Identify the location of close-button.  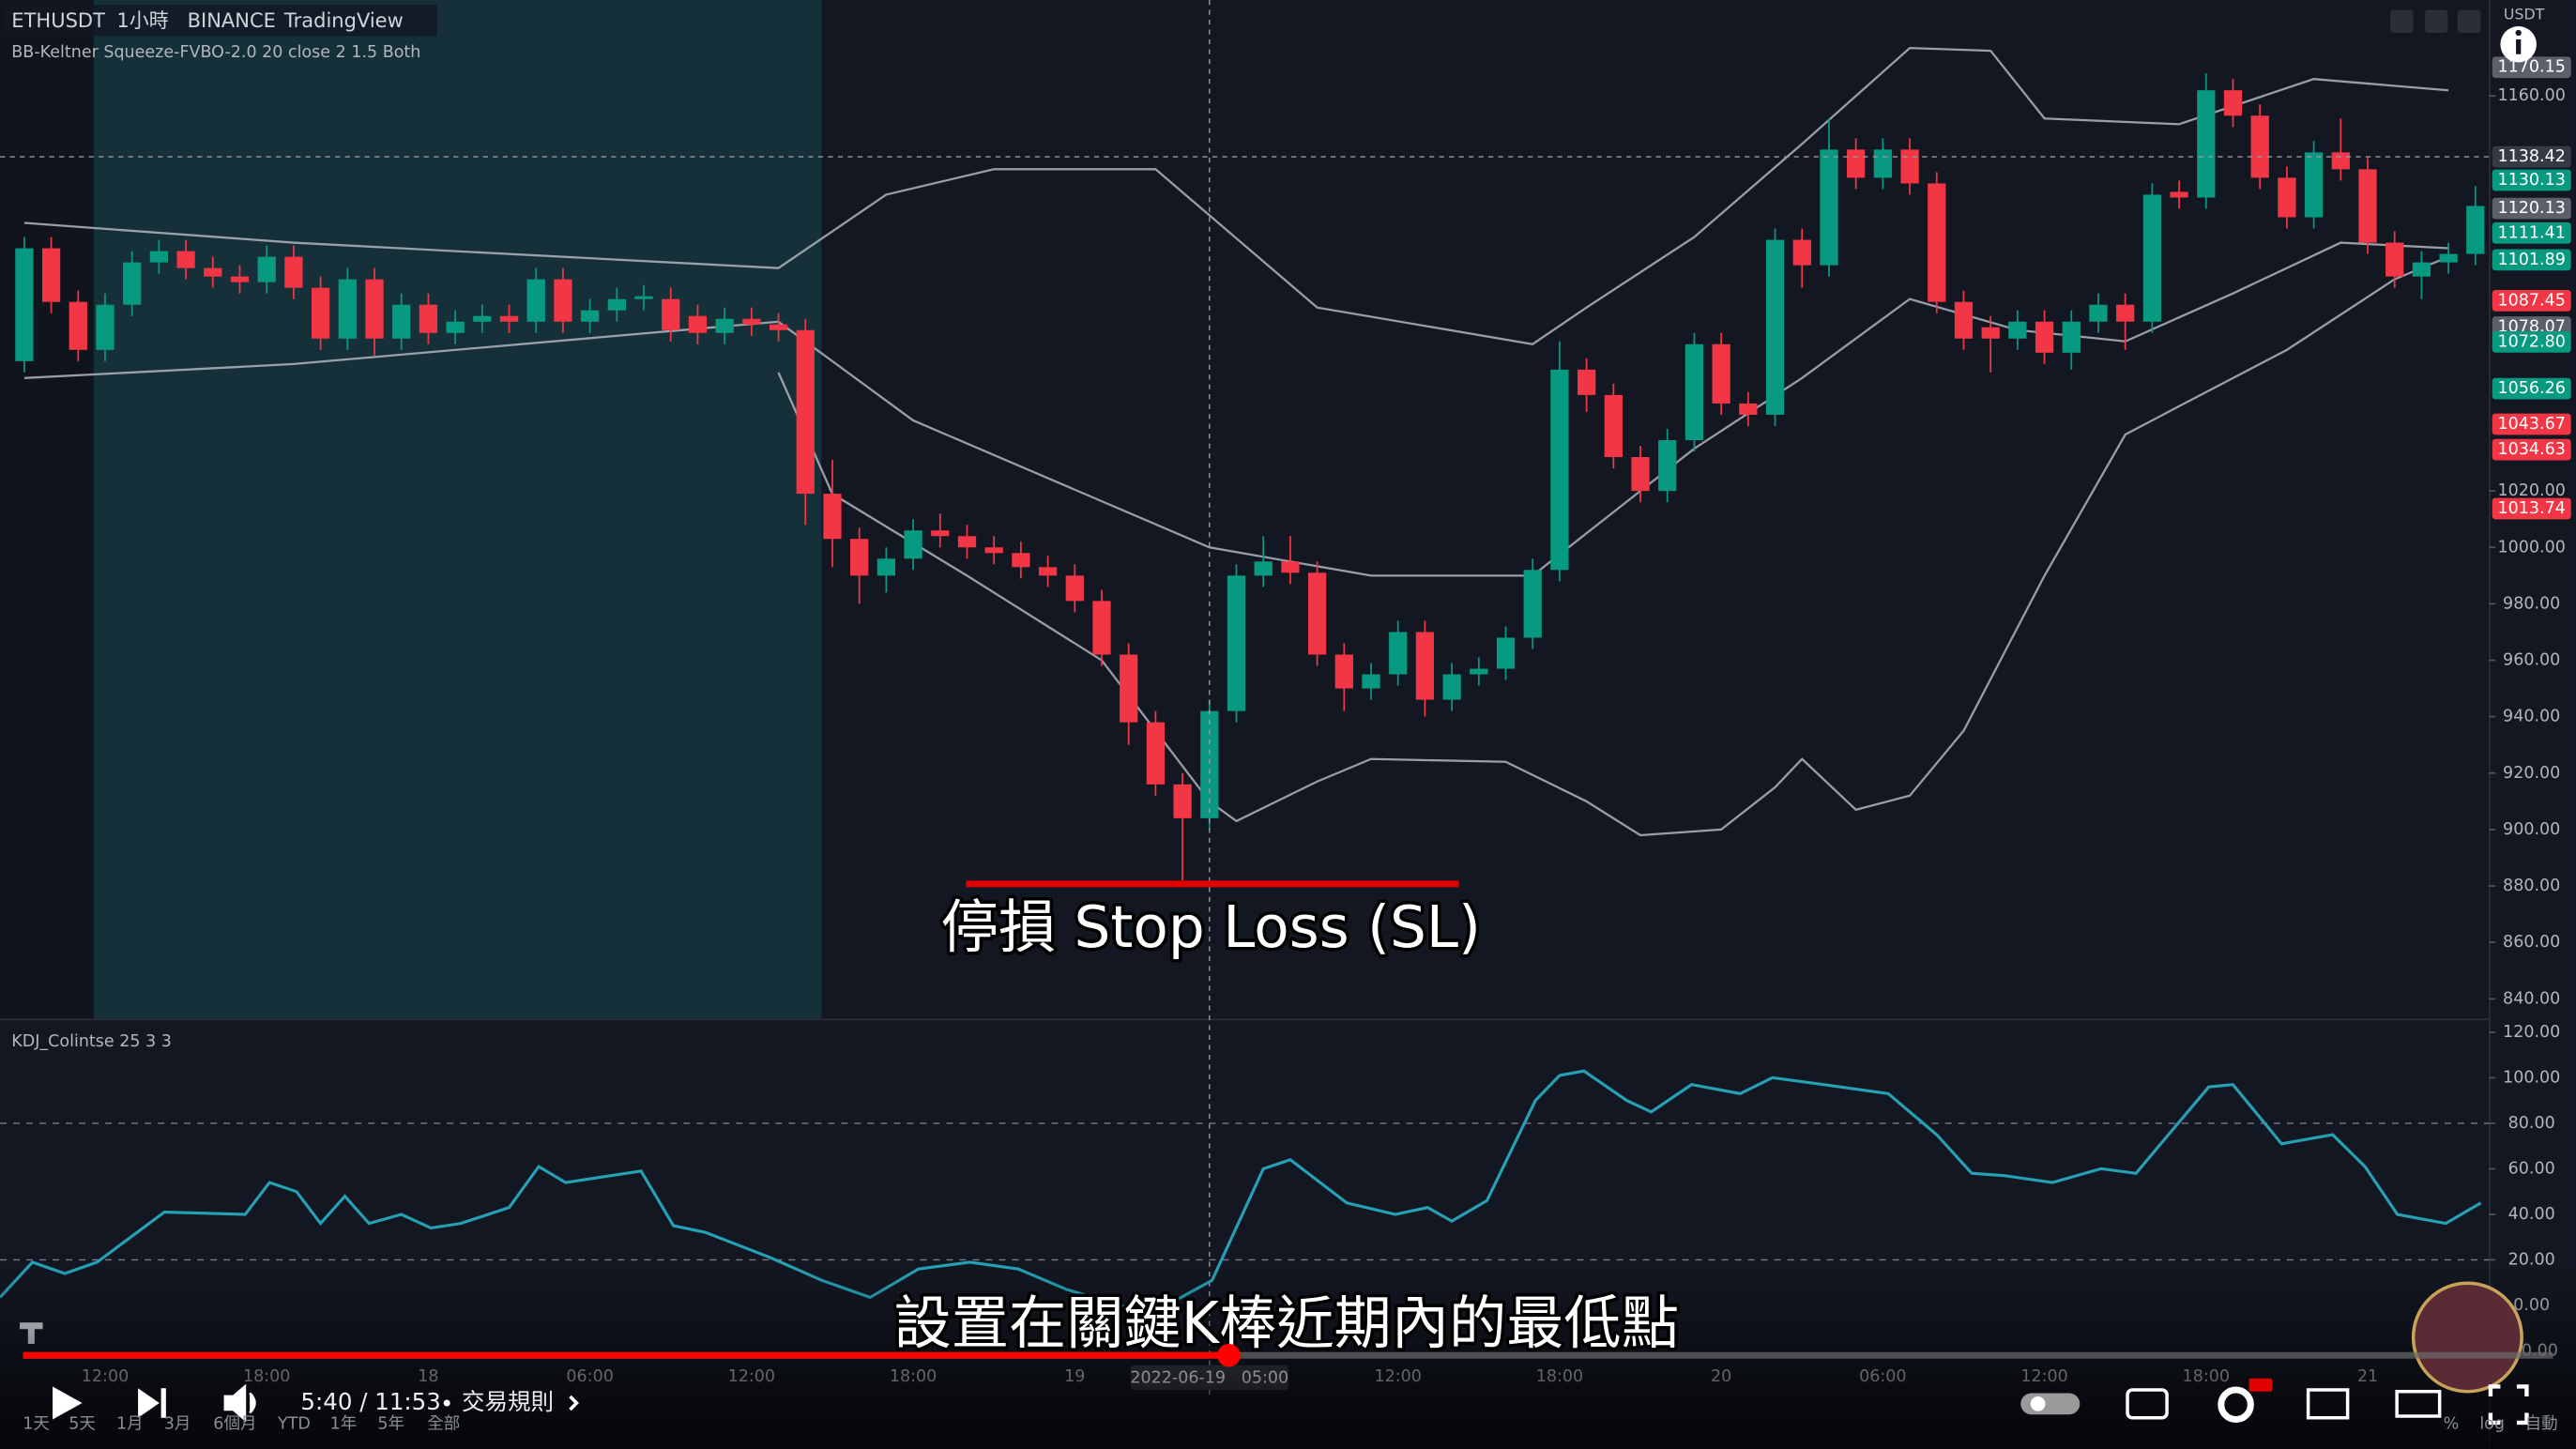
(2436, 21).